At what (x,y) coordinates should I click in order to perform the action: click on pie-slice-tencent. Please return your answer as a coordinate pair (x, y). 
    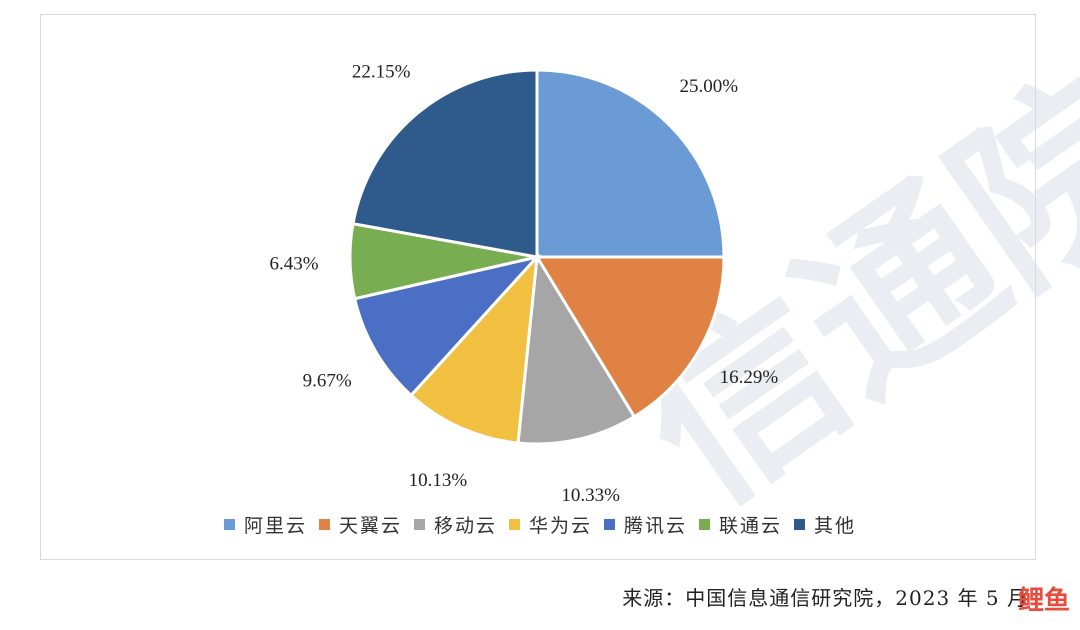
    Looking at the image, I should click on (447, 326).